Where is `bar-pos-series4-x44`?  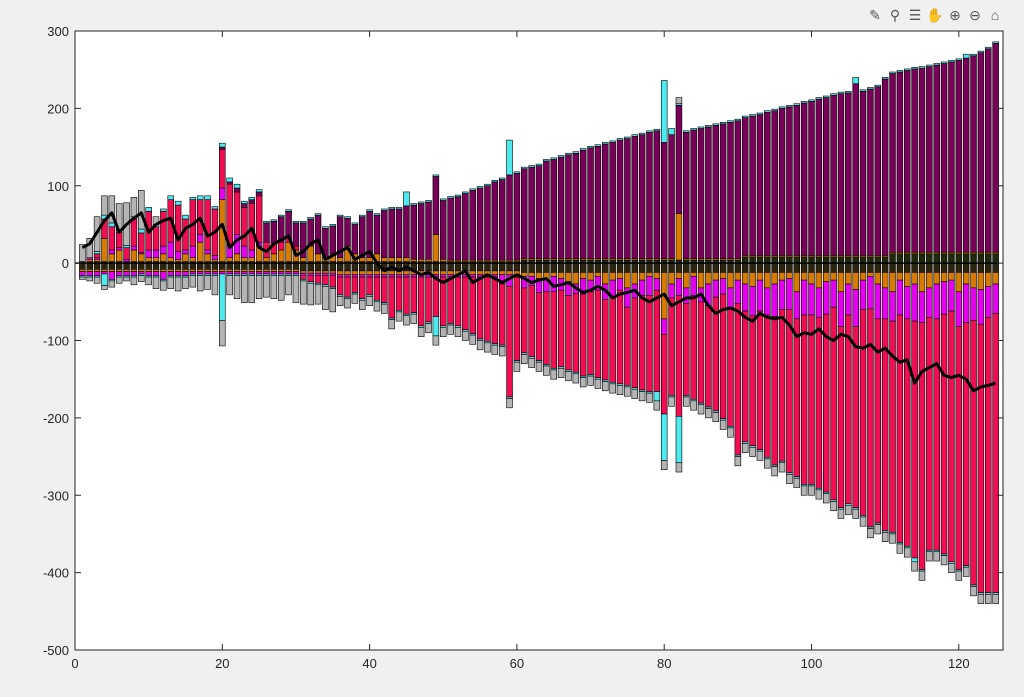
bar-pos-series4-x44 is located at coordinates (399, 233).